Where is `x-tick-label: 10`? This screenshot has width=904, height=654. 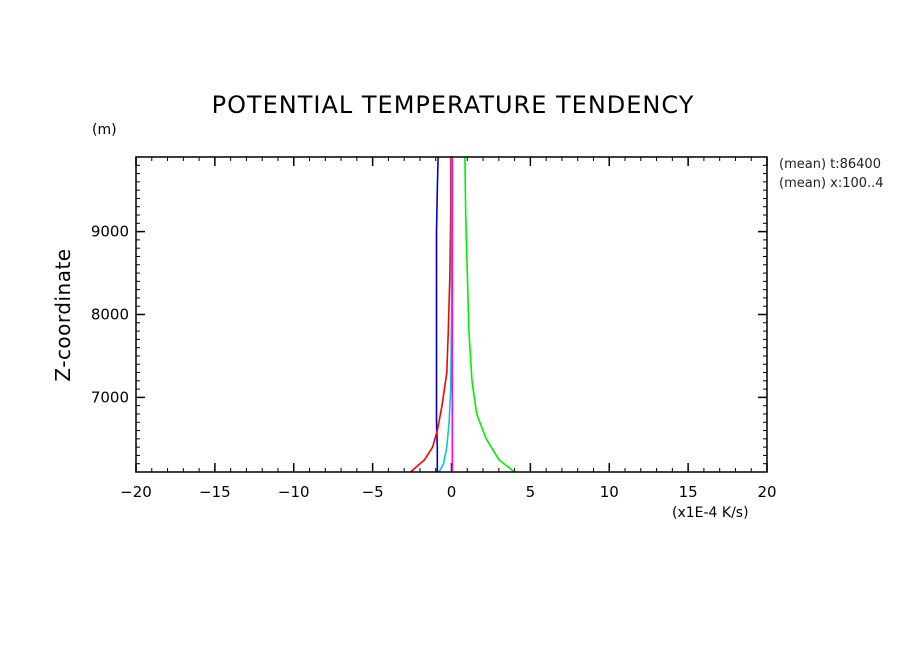 x-tick-label: 10 is located at coordinates (609, 492).